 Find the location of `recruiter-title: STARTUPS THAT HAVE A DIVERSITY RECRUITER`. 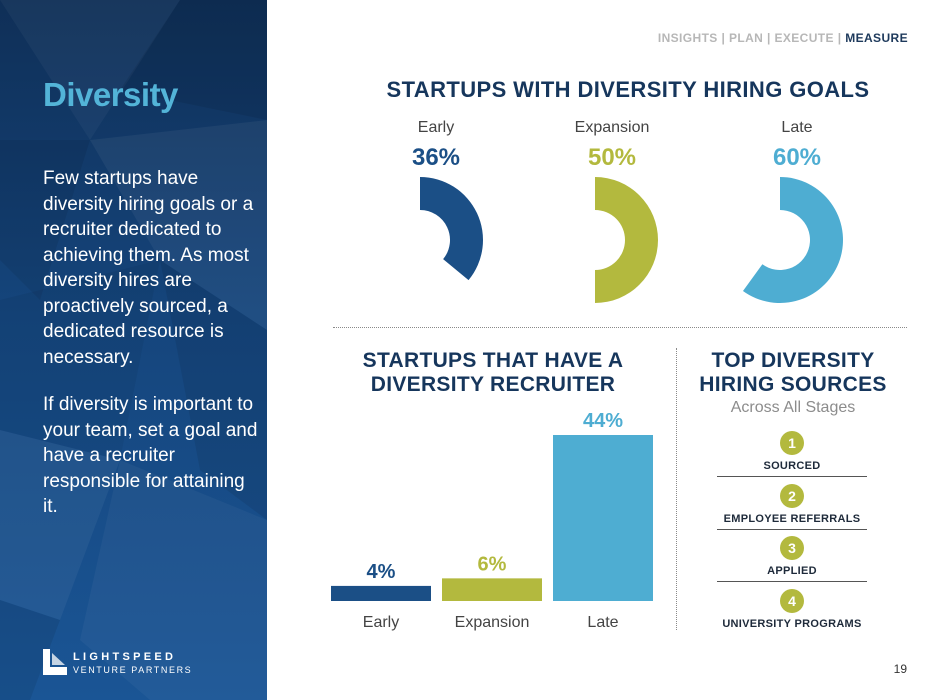

recruiter-title: STARTUPS THAT HAVE A DIVERSITY RECRUITER is located at coordinates (493, 373).